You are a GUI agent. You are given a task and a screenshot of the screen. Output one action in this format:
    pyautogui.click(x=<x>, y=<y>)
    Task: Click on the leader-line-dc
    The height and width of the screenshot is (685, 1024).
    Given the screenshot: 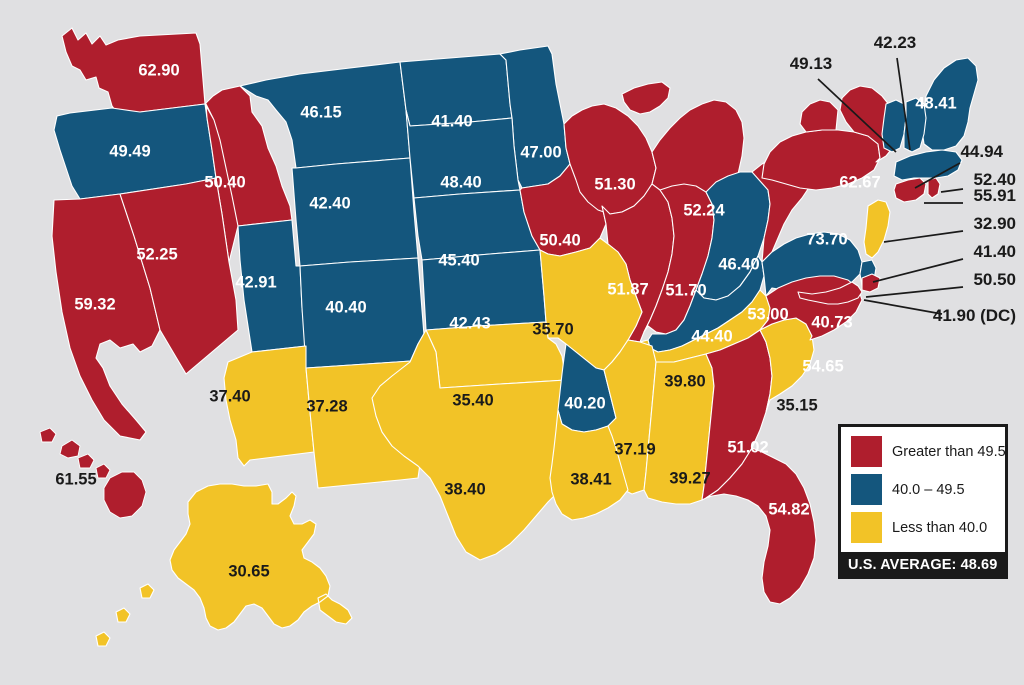 What is the action you would take?
    pyautogui.click(x=903, y=307)
    